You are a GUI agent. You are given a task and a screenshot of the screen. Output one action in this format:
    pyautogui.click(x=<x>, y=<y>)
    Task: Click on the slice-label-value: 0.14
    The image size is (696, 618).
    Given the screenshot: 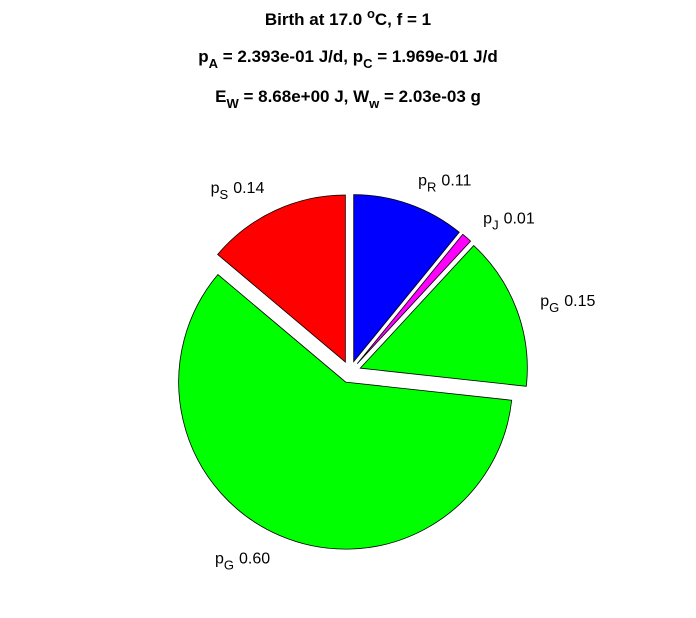 What is the action you would take?
    pyautogui.click(x=248, y=188)
    